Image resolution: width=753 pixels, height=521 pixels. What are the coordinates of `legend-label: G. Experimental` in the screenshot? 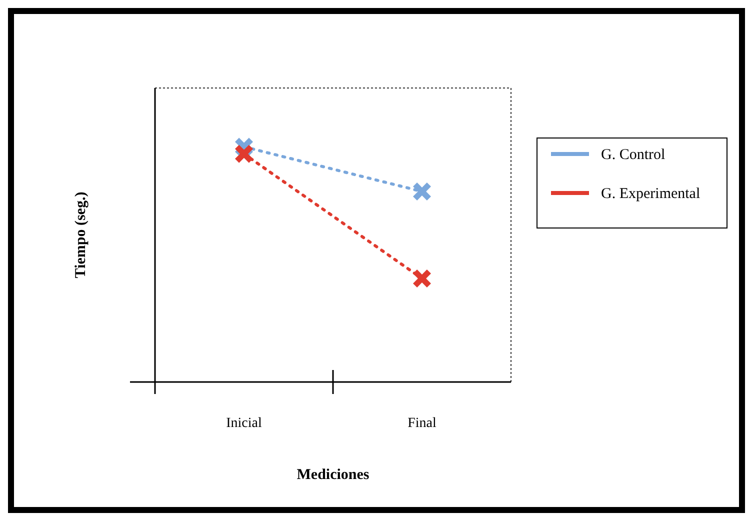 It's located at (650, 194).